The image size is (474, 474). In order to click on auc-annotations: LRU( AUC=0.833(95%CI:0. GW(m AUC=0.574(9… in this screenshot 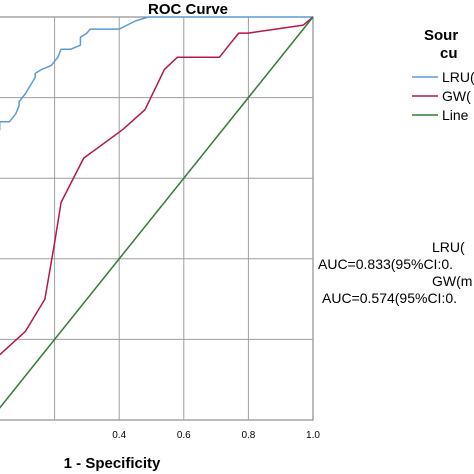, I will do `click(395, 272)`.